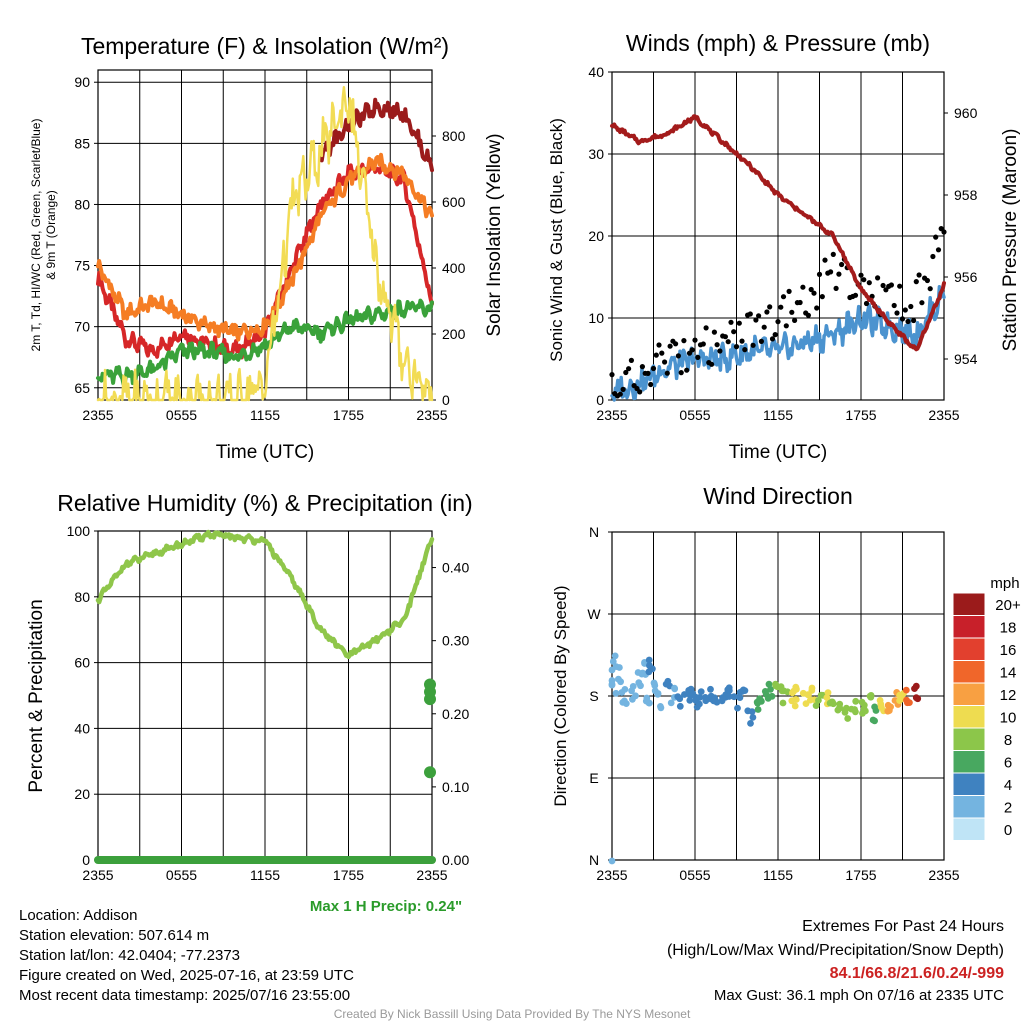  What do you see at coordinates (966, 277) in the screenshot?
I see `y2-tick-label: 956` at bounding box center [966, 277].